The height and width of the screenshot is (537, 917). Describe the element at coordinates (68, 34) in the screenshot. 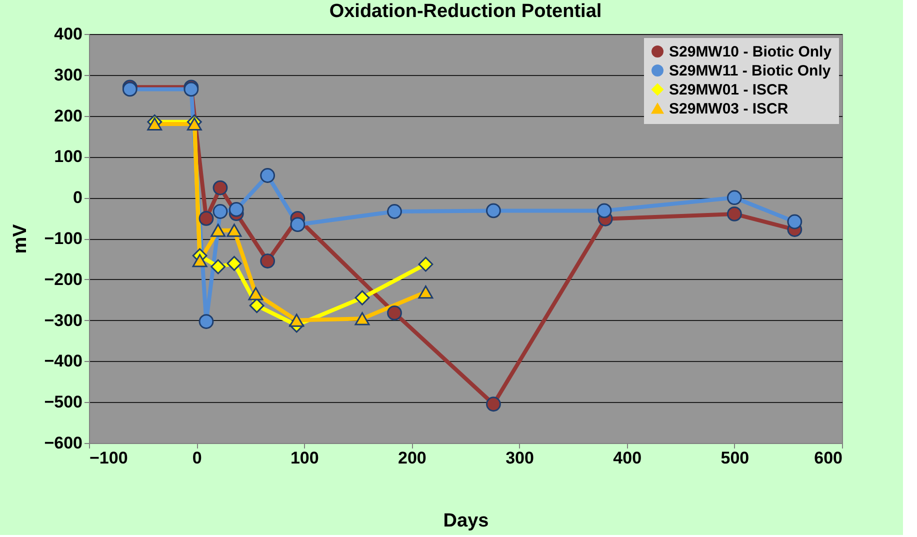

I see `y-tick-label: 400` at that location.